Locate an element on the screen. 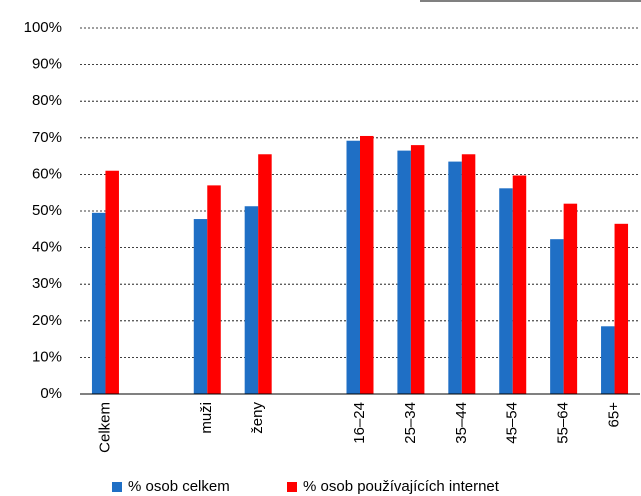 The height and width of the screenshot is (496, 641). y-tick-label: 0% is located at coordinates (51, 393).